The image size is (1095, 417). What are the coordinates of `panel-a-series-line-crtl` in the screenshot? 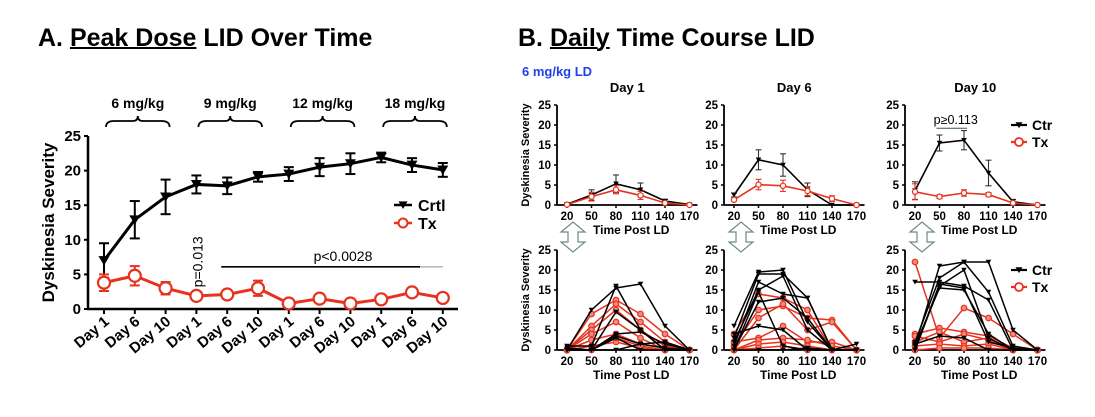 It's located at (273, 208).